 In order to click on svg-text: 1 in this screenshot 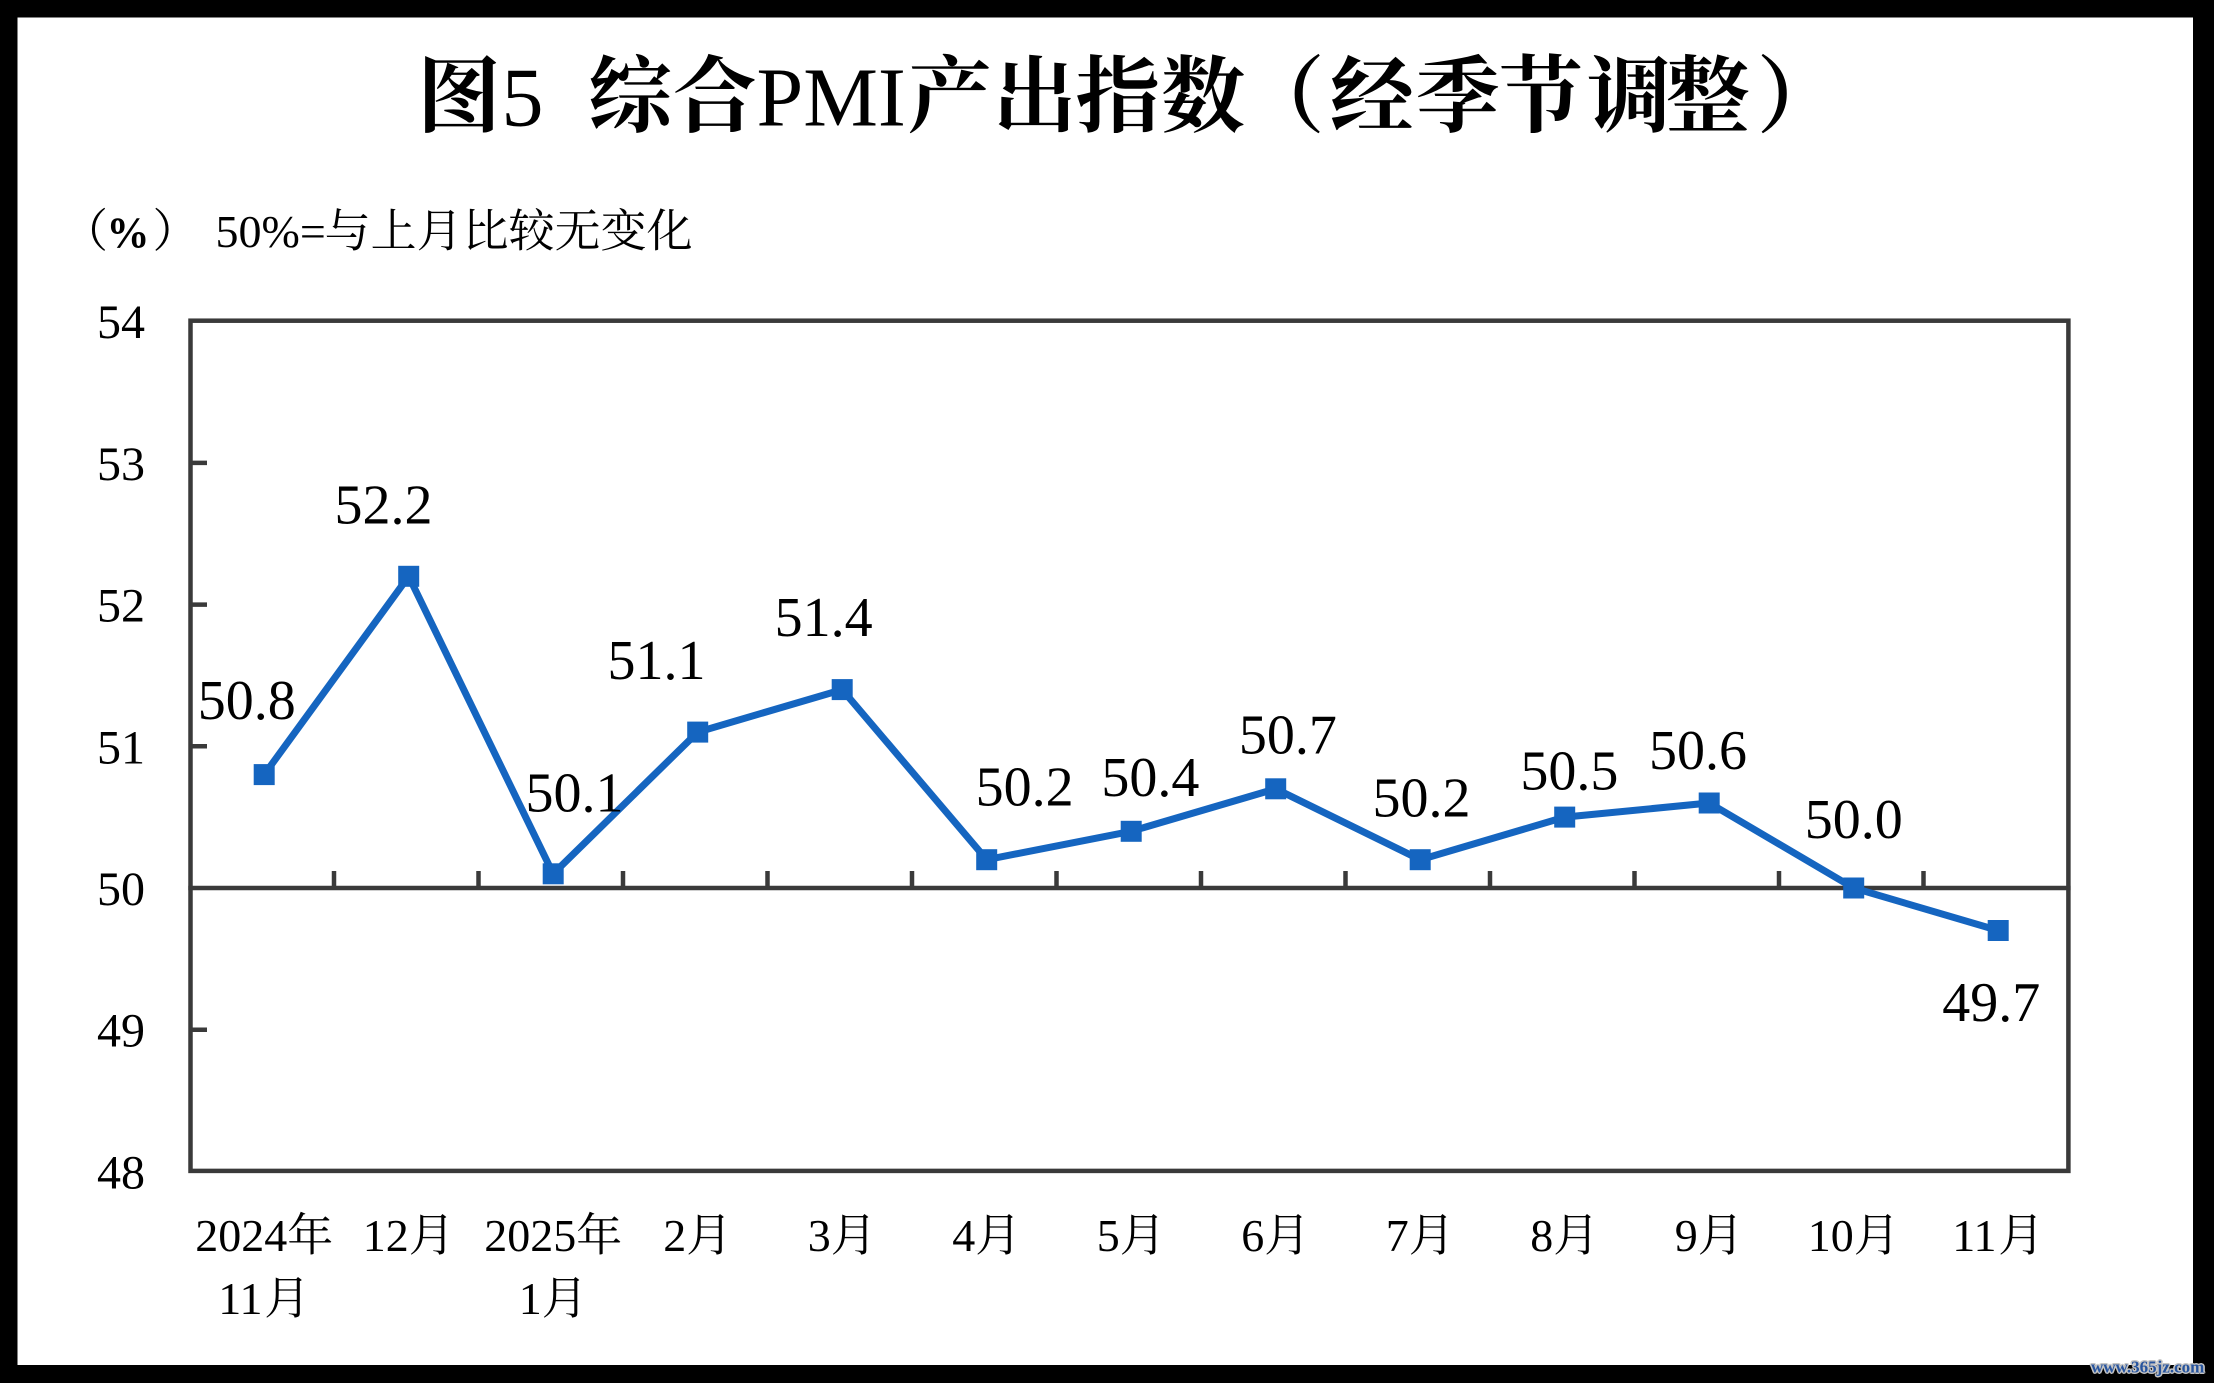, I will do `click(530, 1298)`.